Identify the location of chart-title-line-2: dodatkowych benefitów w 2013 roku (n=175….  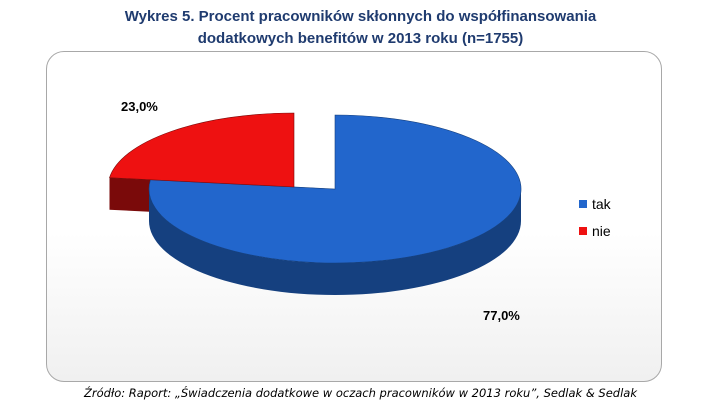
(360, 38).